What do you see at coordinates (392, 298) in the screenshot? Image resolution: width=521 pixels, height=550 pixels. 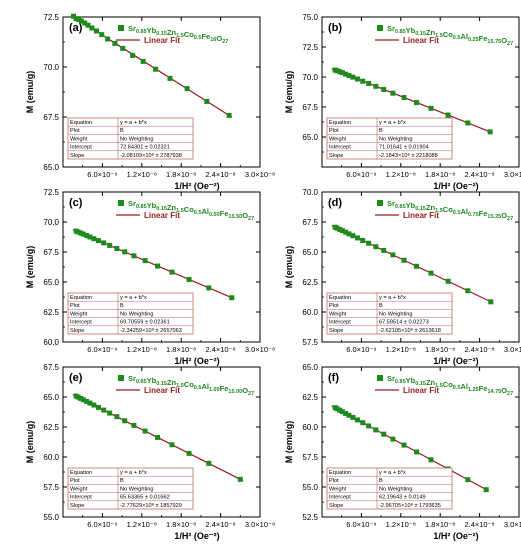 I see `stats-value: y = a + b*x` at bounding box center [392, 298].